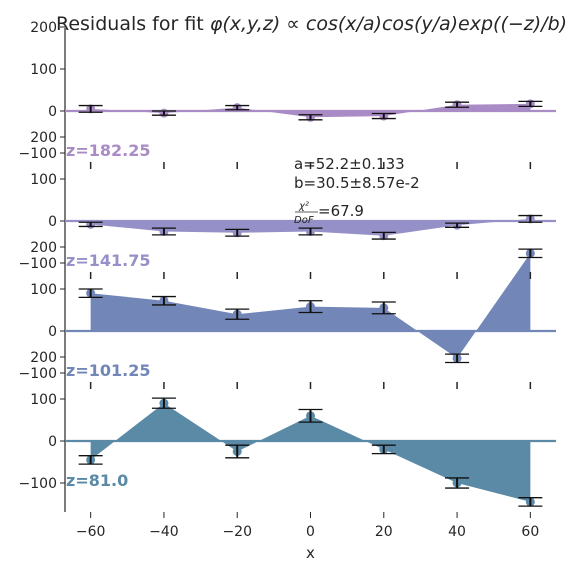  What do you see at coordinates (357, 183) in the screenshot?
I see `fit-param-b: b=30.5±8.57e-2` at bounding box center [357, 183].